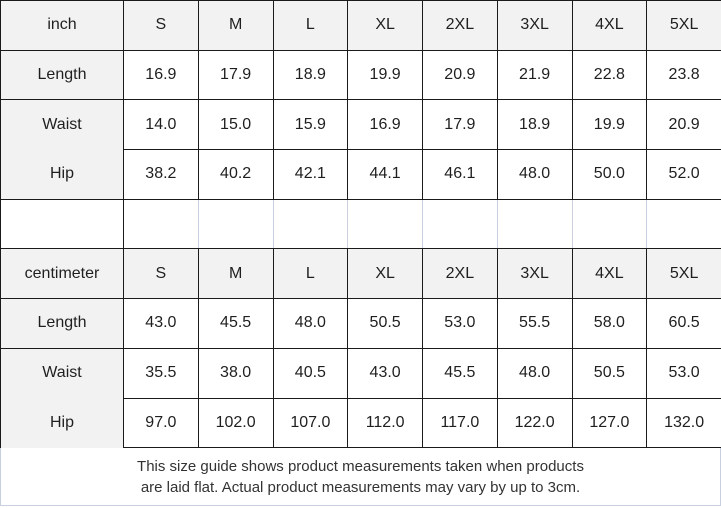 The height and width of the screenshot is (508, 721). I want to click on spacer-row, so click(360, 224).